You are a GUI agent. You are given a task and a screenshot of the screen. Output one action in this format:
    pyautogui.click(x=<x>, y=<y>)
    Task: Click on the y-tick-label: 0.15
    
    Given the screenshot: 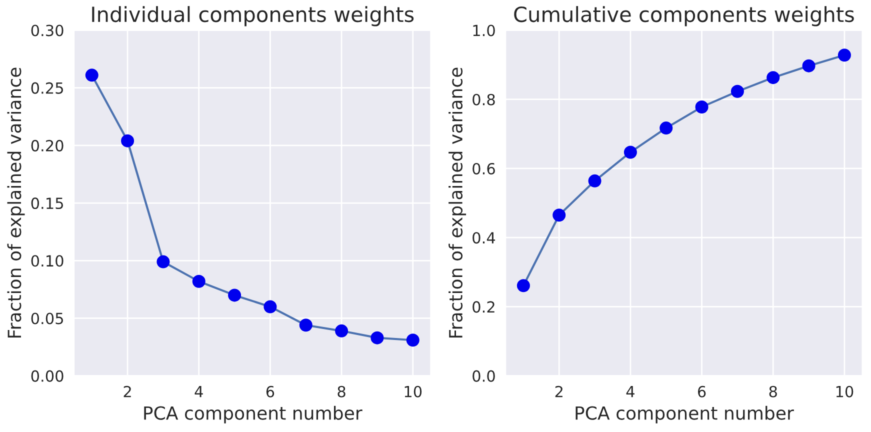 What is the action you would take?
    pyautogui.click(x=47, y=204)
    